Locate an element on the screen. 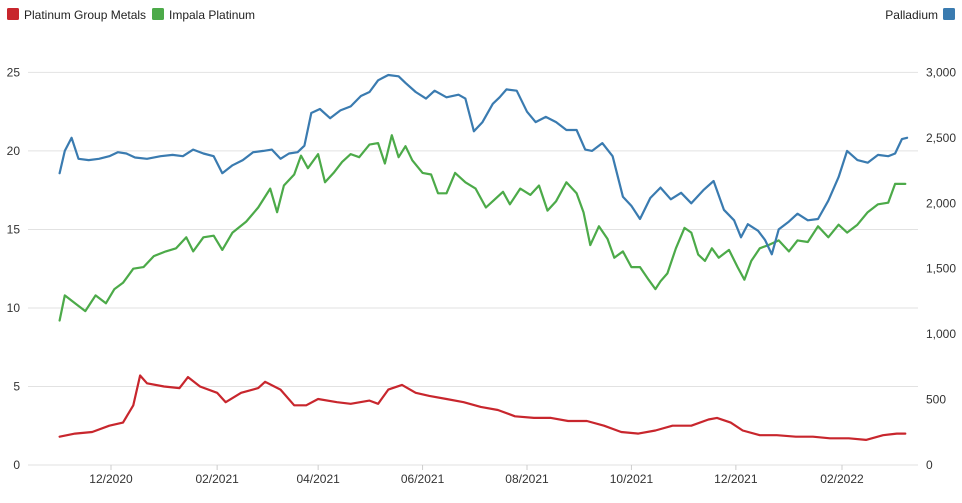 The image size is (962, 503). y-left-tick-label: 20 is located at coordinates (14, 151).